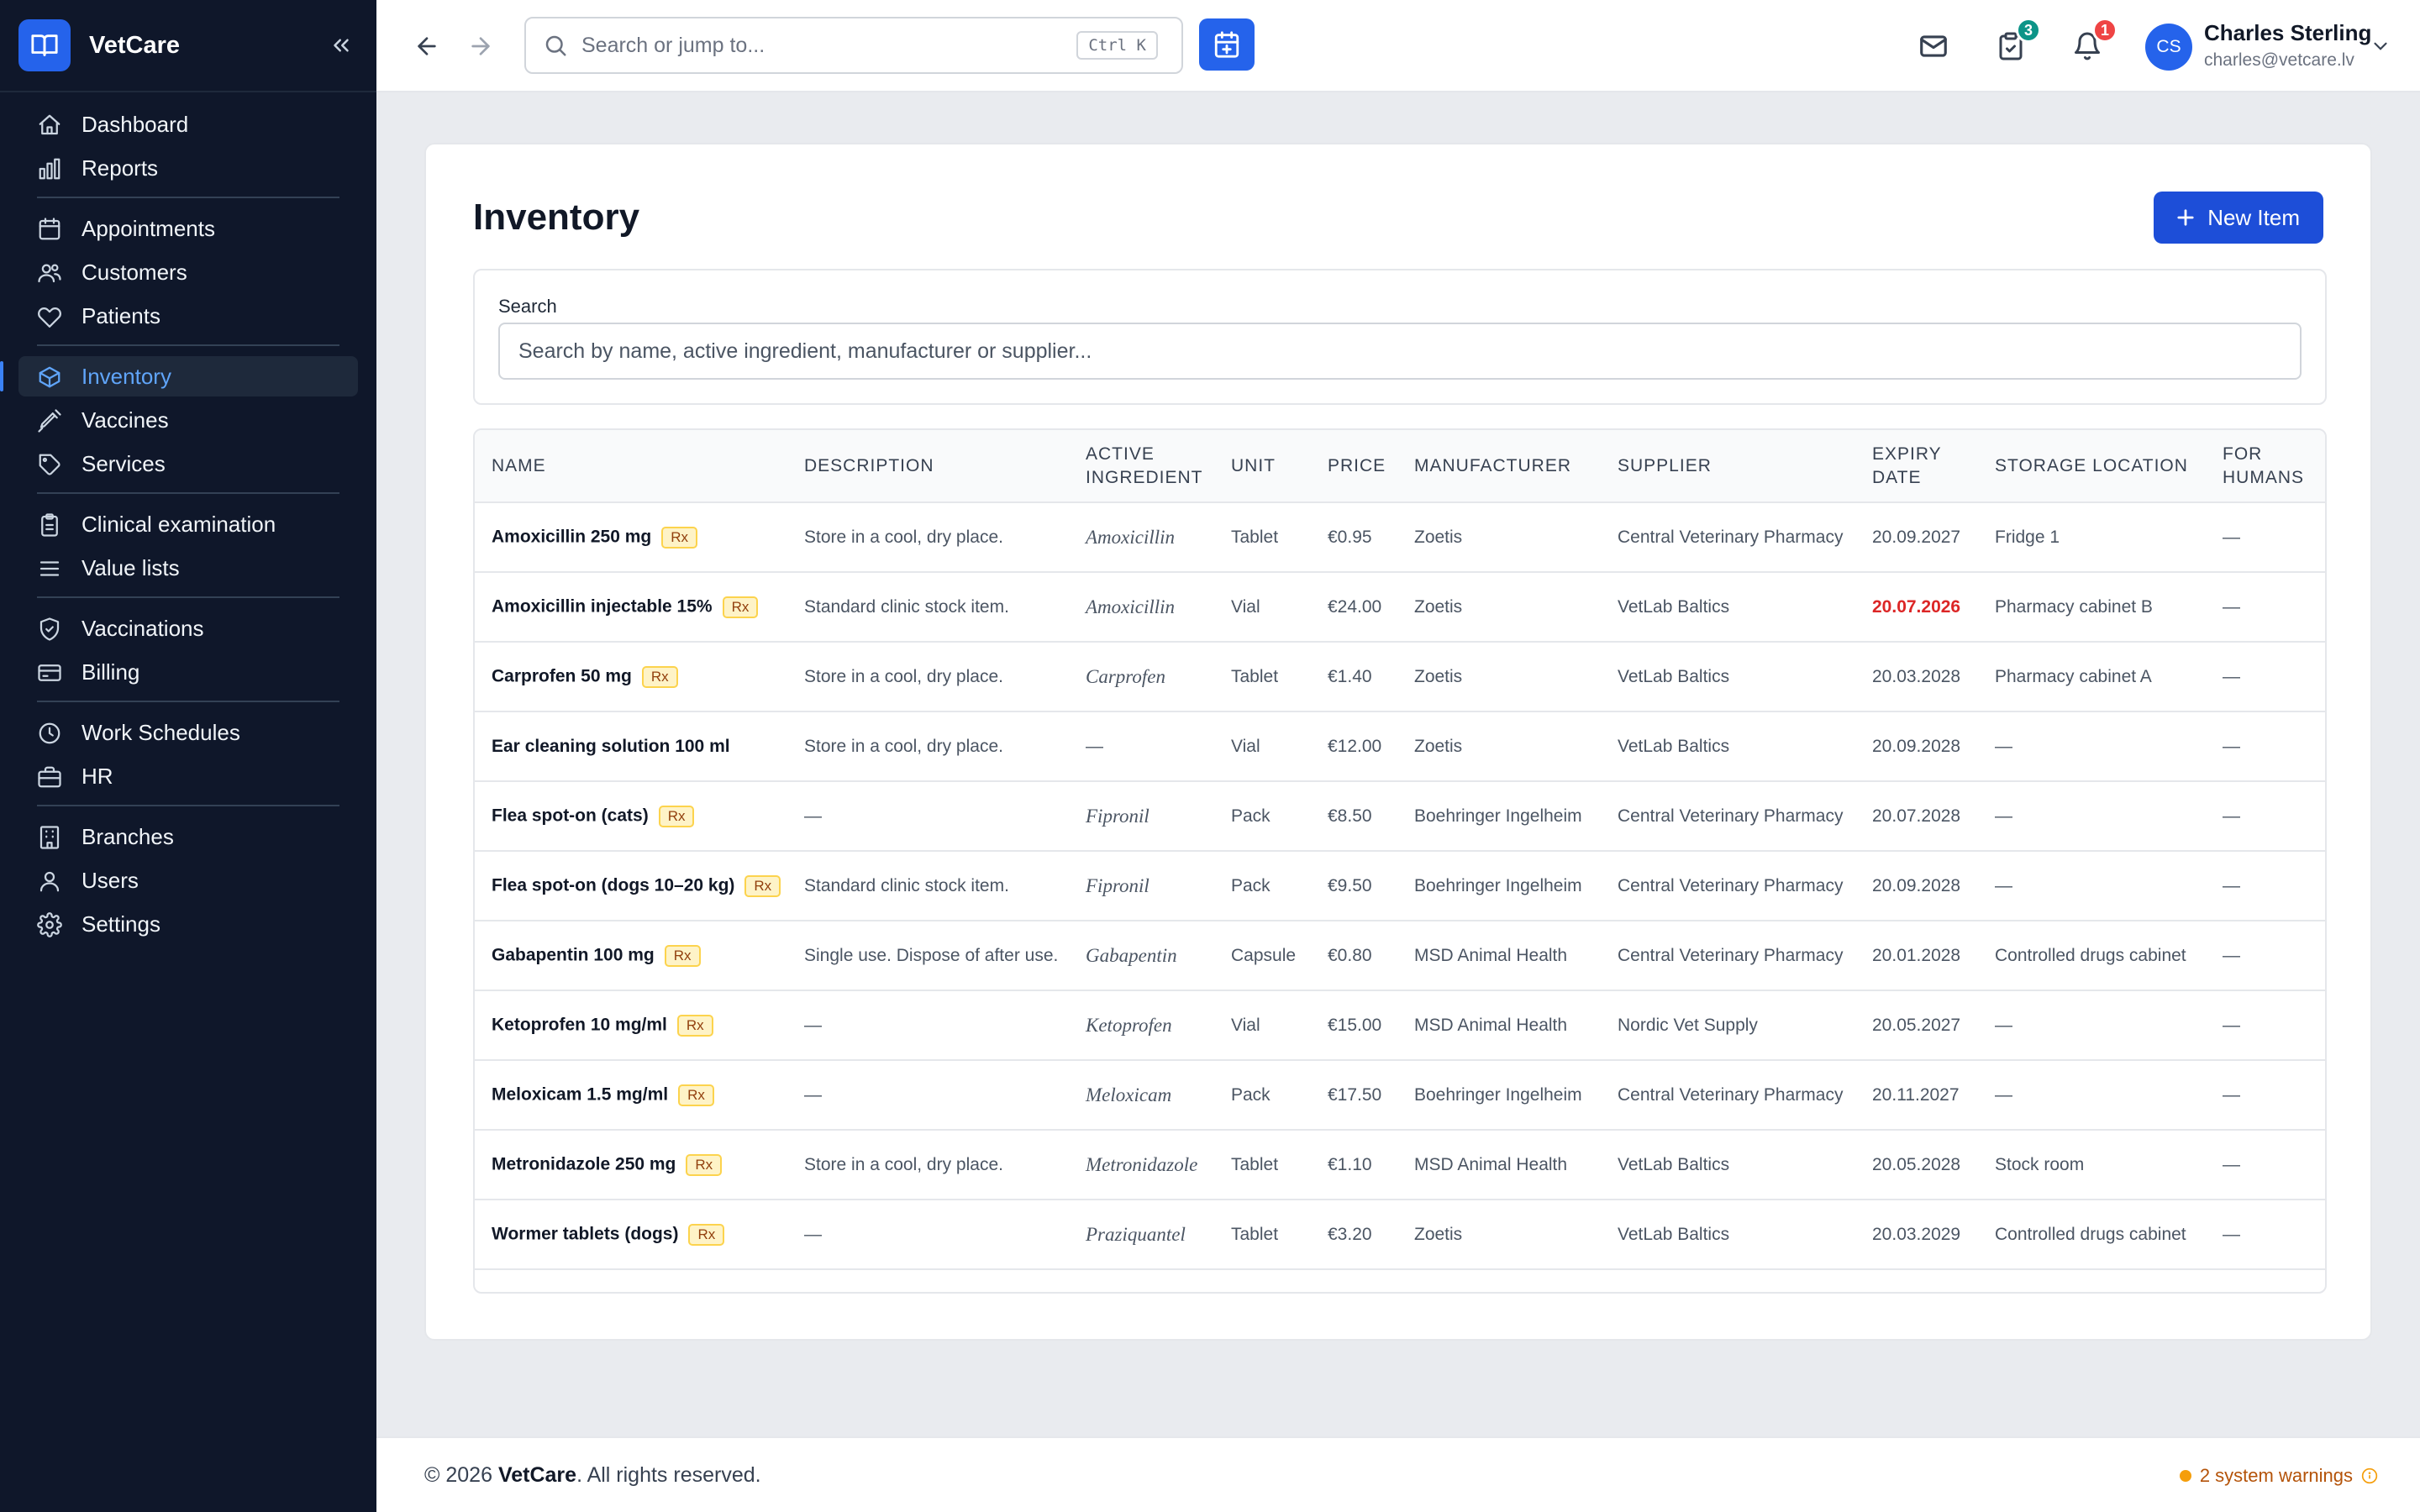  Describe the element at coordinates (50, 168) in the screenshot. I see `bar-chart-icon` at that location.